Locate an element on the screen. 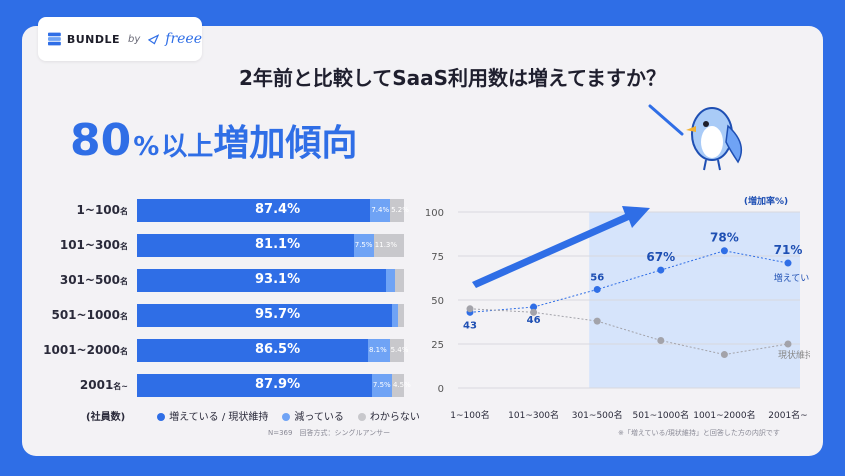  bar-value-label: 8.1% is located at coordinates (377, 350).